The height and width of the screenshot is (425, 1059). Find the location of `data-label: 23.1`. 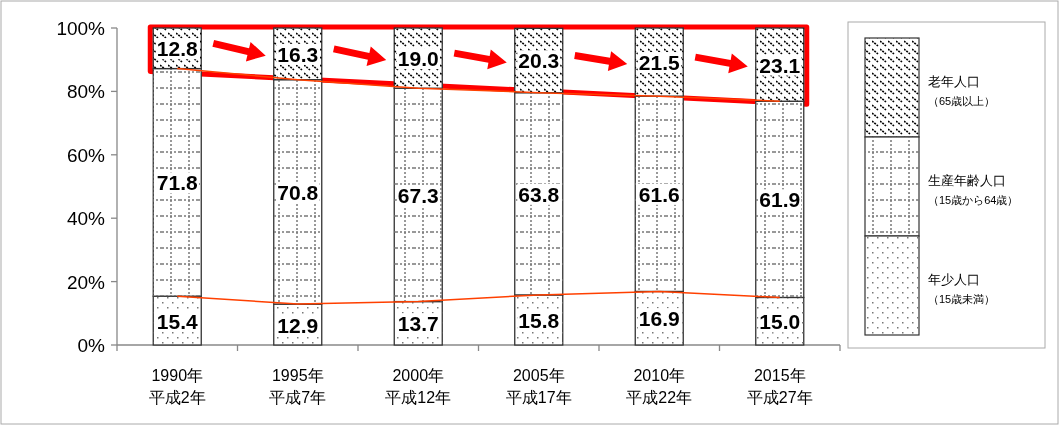

data-label: 23.1 is located at coordinates (780, 65).